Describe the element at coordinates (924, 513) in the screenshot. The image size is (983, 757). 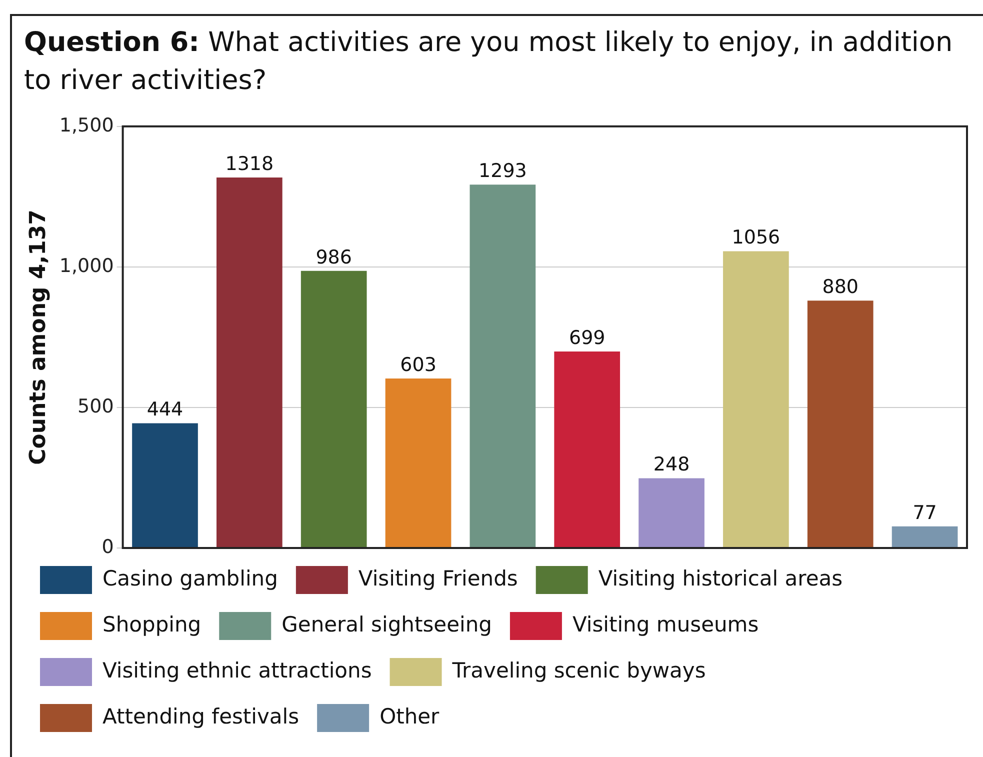
I see `data-label: 77` at that location.